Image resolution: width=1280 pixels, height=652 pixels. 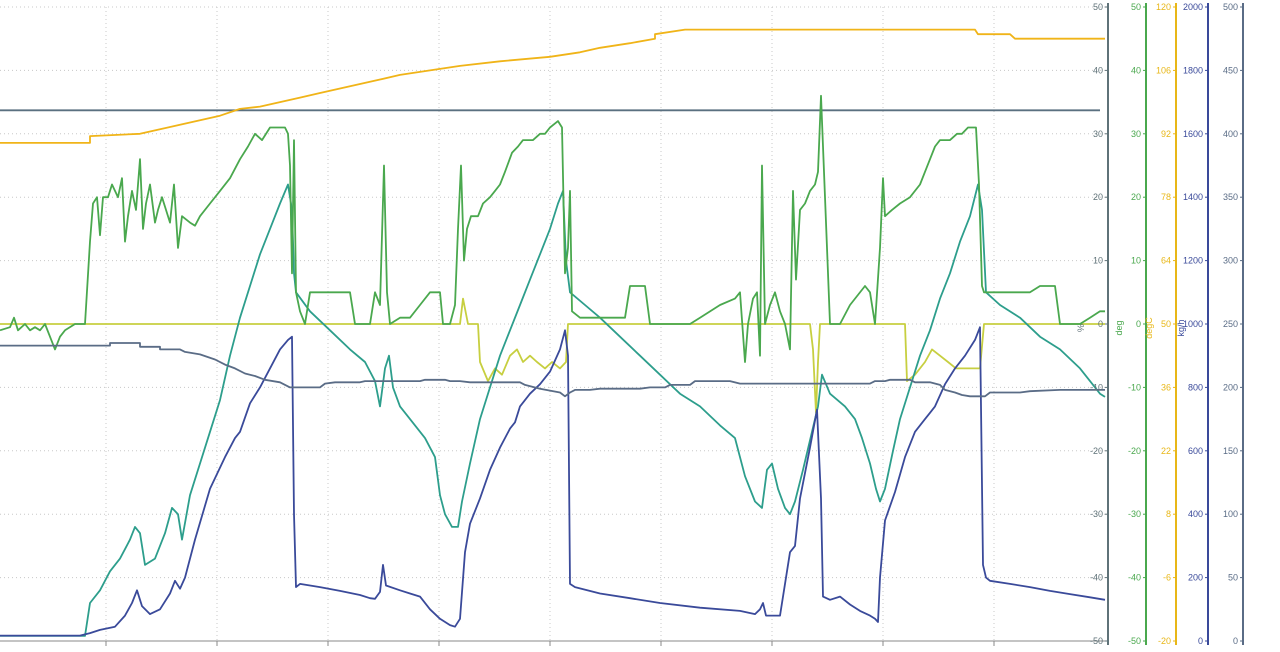 What do you see at coordinates (1166, 451) in the screenshot?
I see `y-tick-label: 22` at bounding box center [1166, 451].